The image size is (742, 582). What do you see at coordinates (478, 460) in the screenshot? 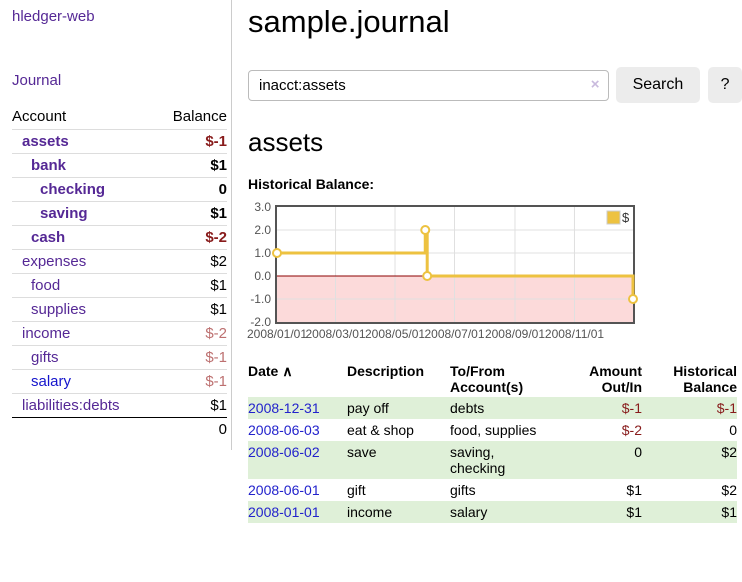
I see `register-accounts: saving, checking` at bounding box center [478, 460].